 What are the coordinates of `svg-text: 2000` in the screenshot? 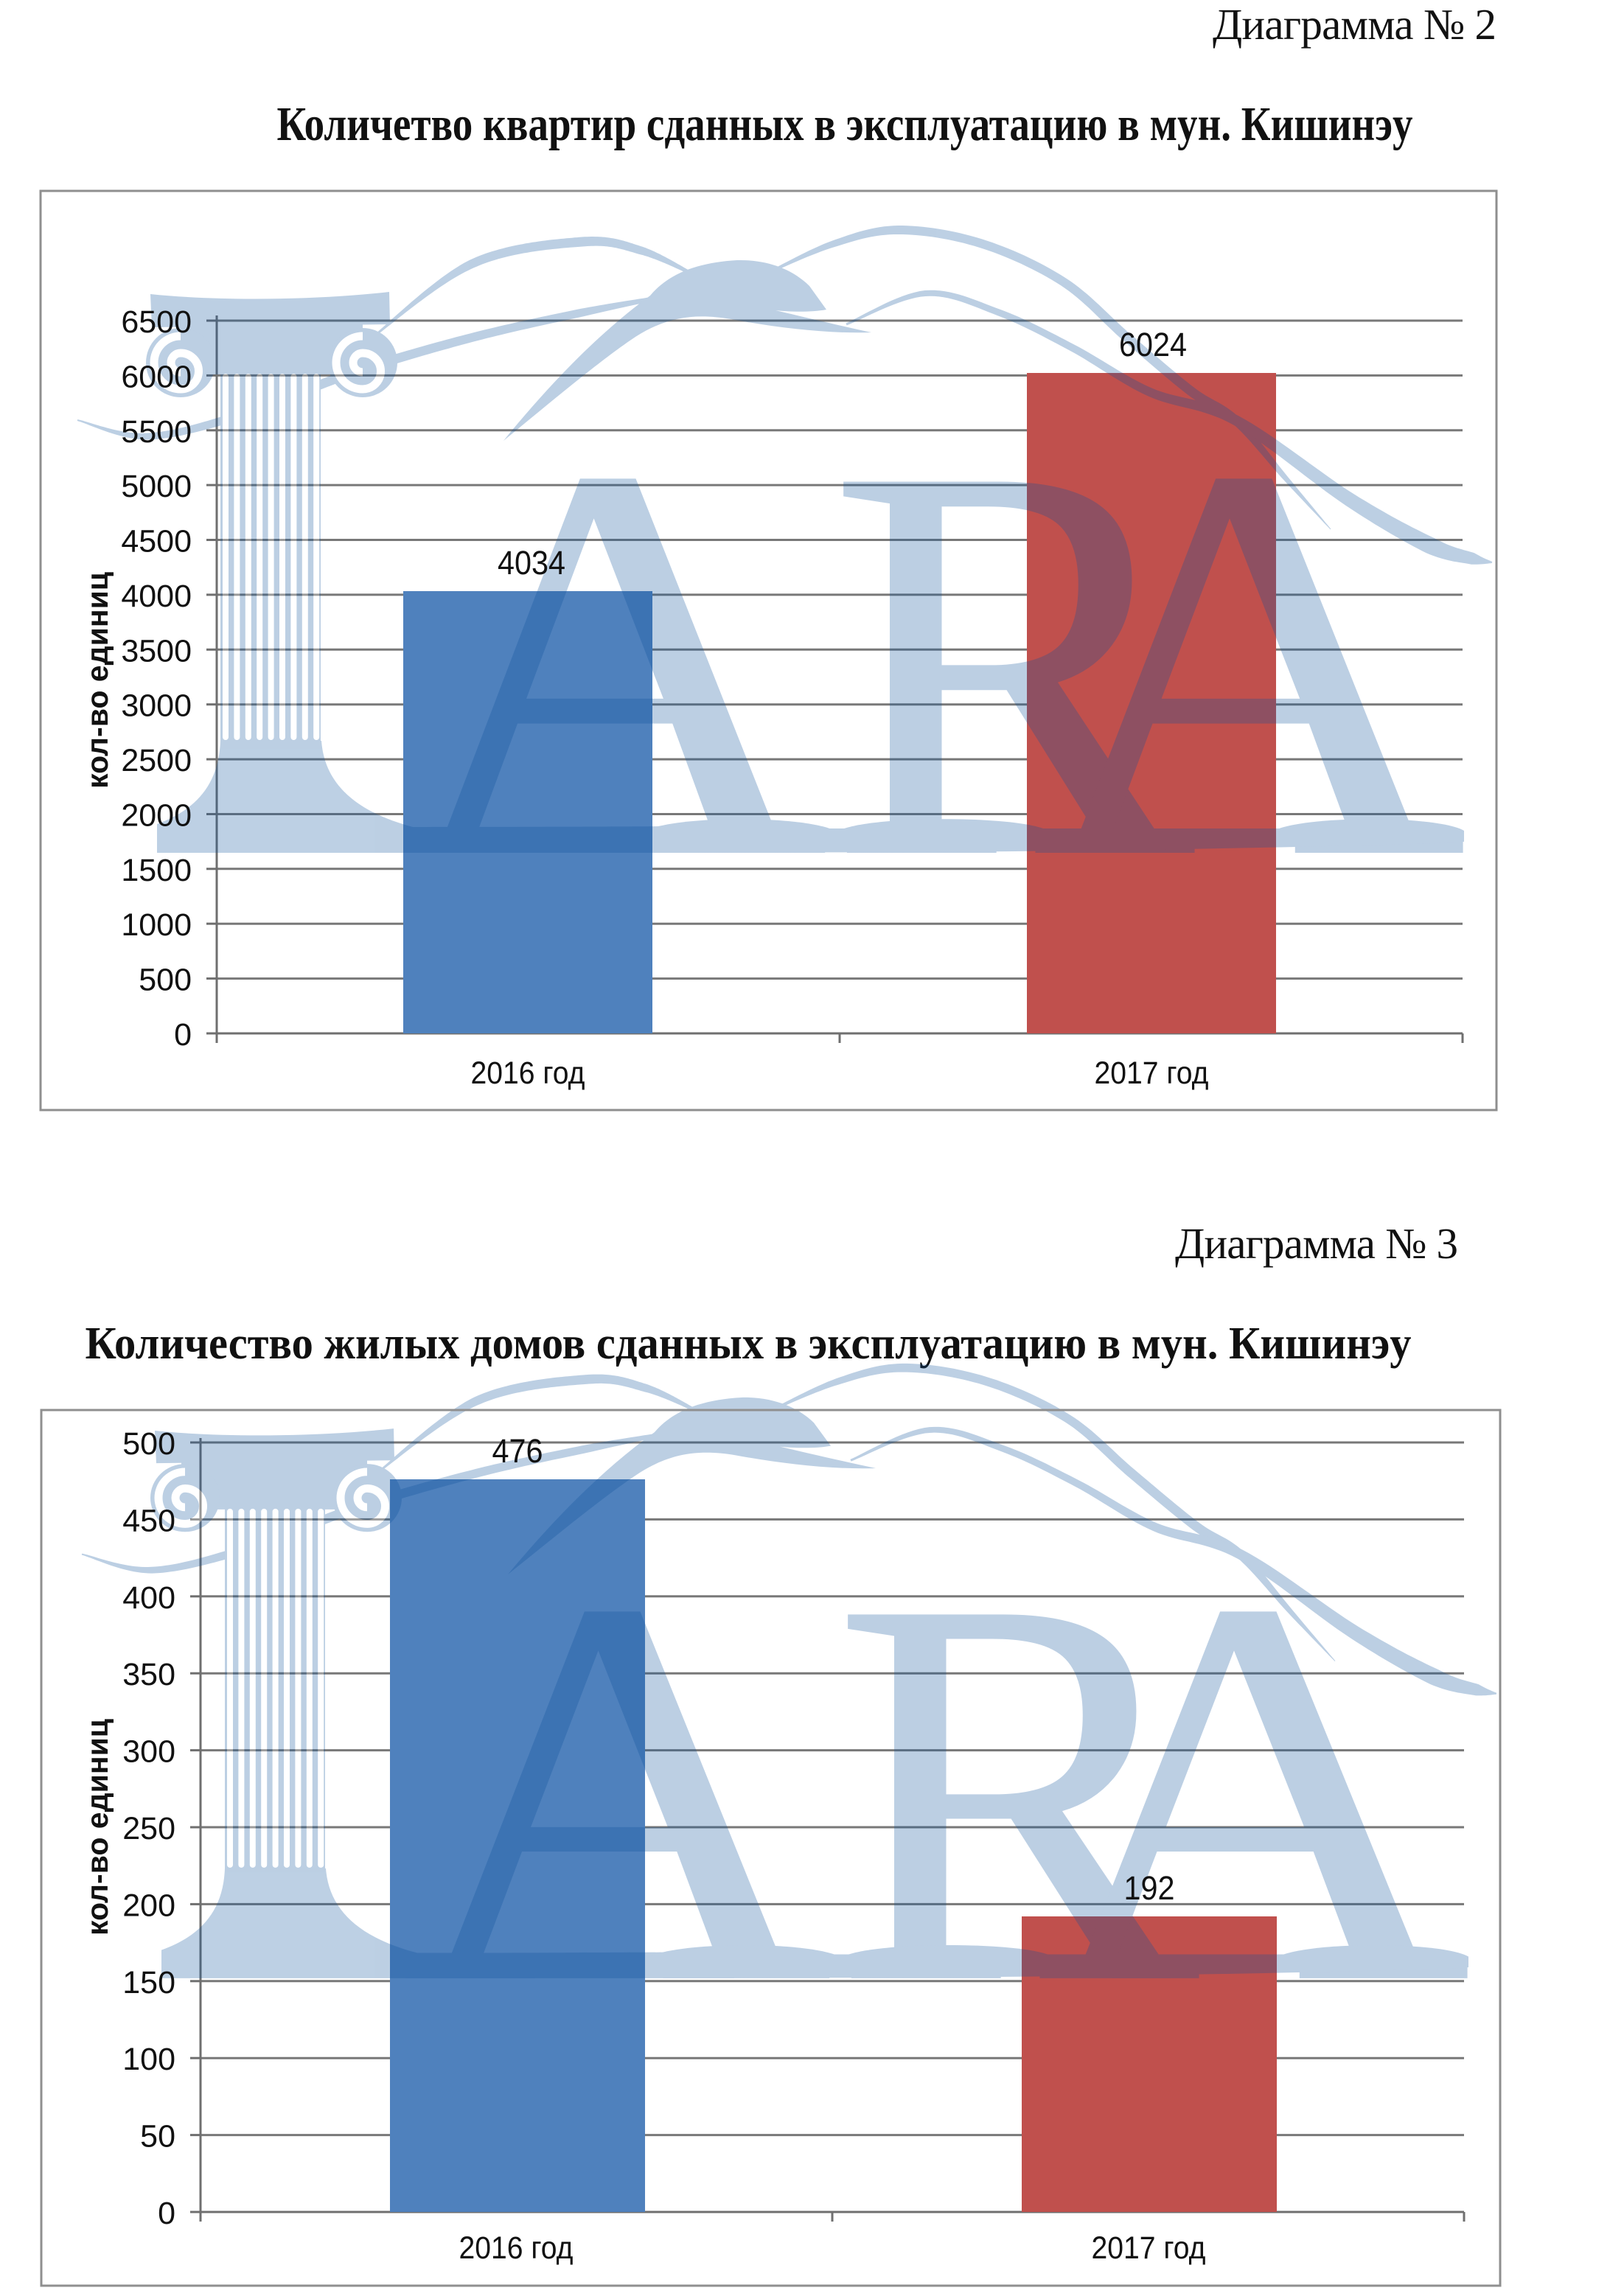 It's located at (156, 816).